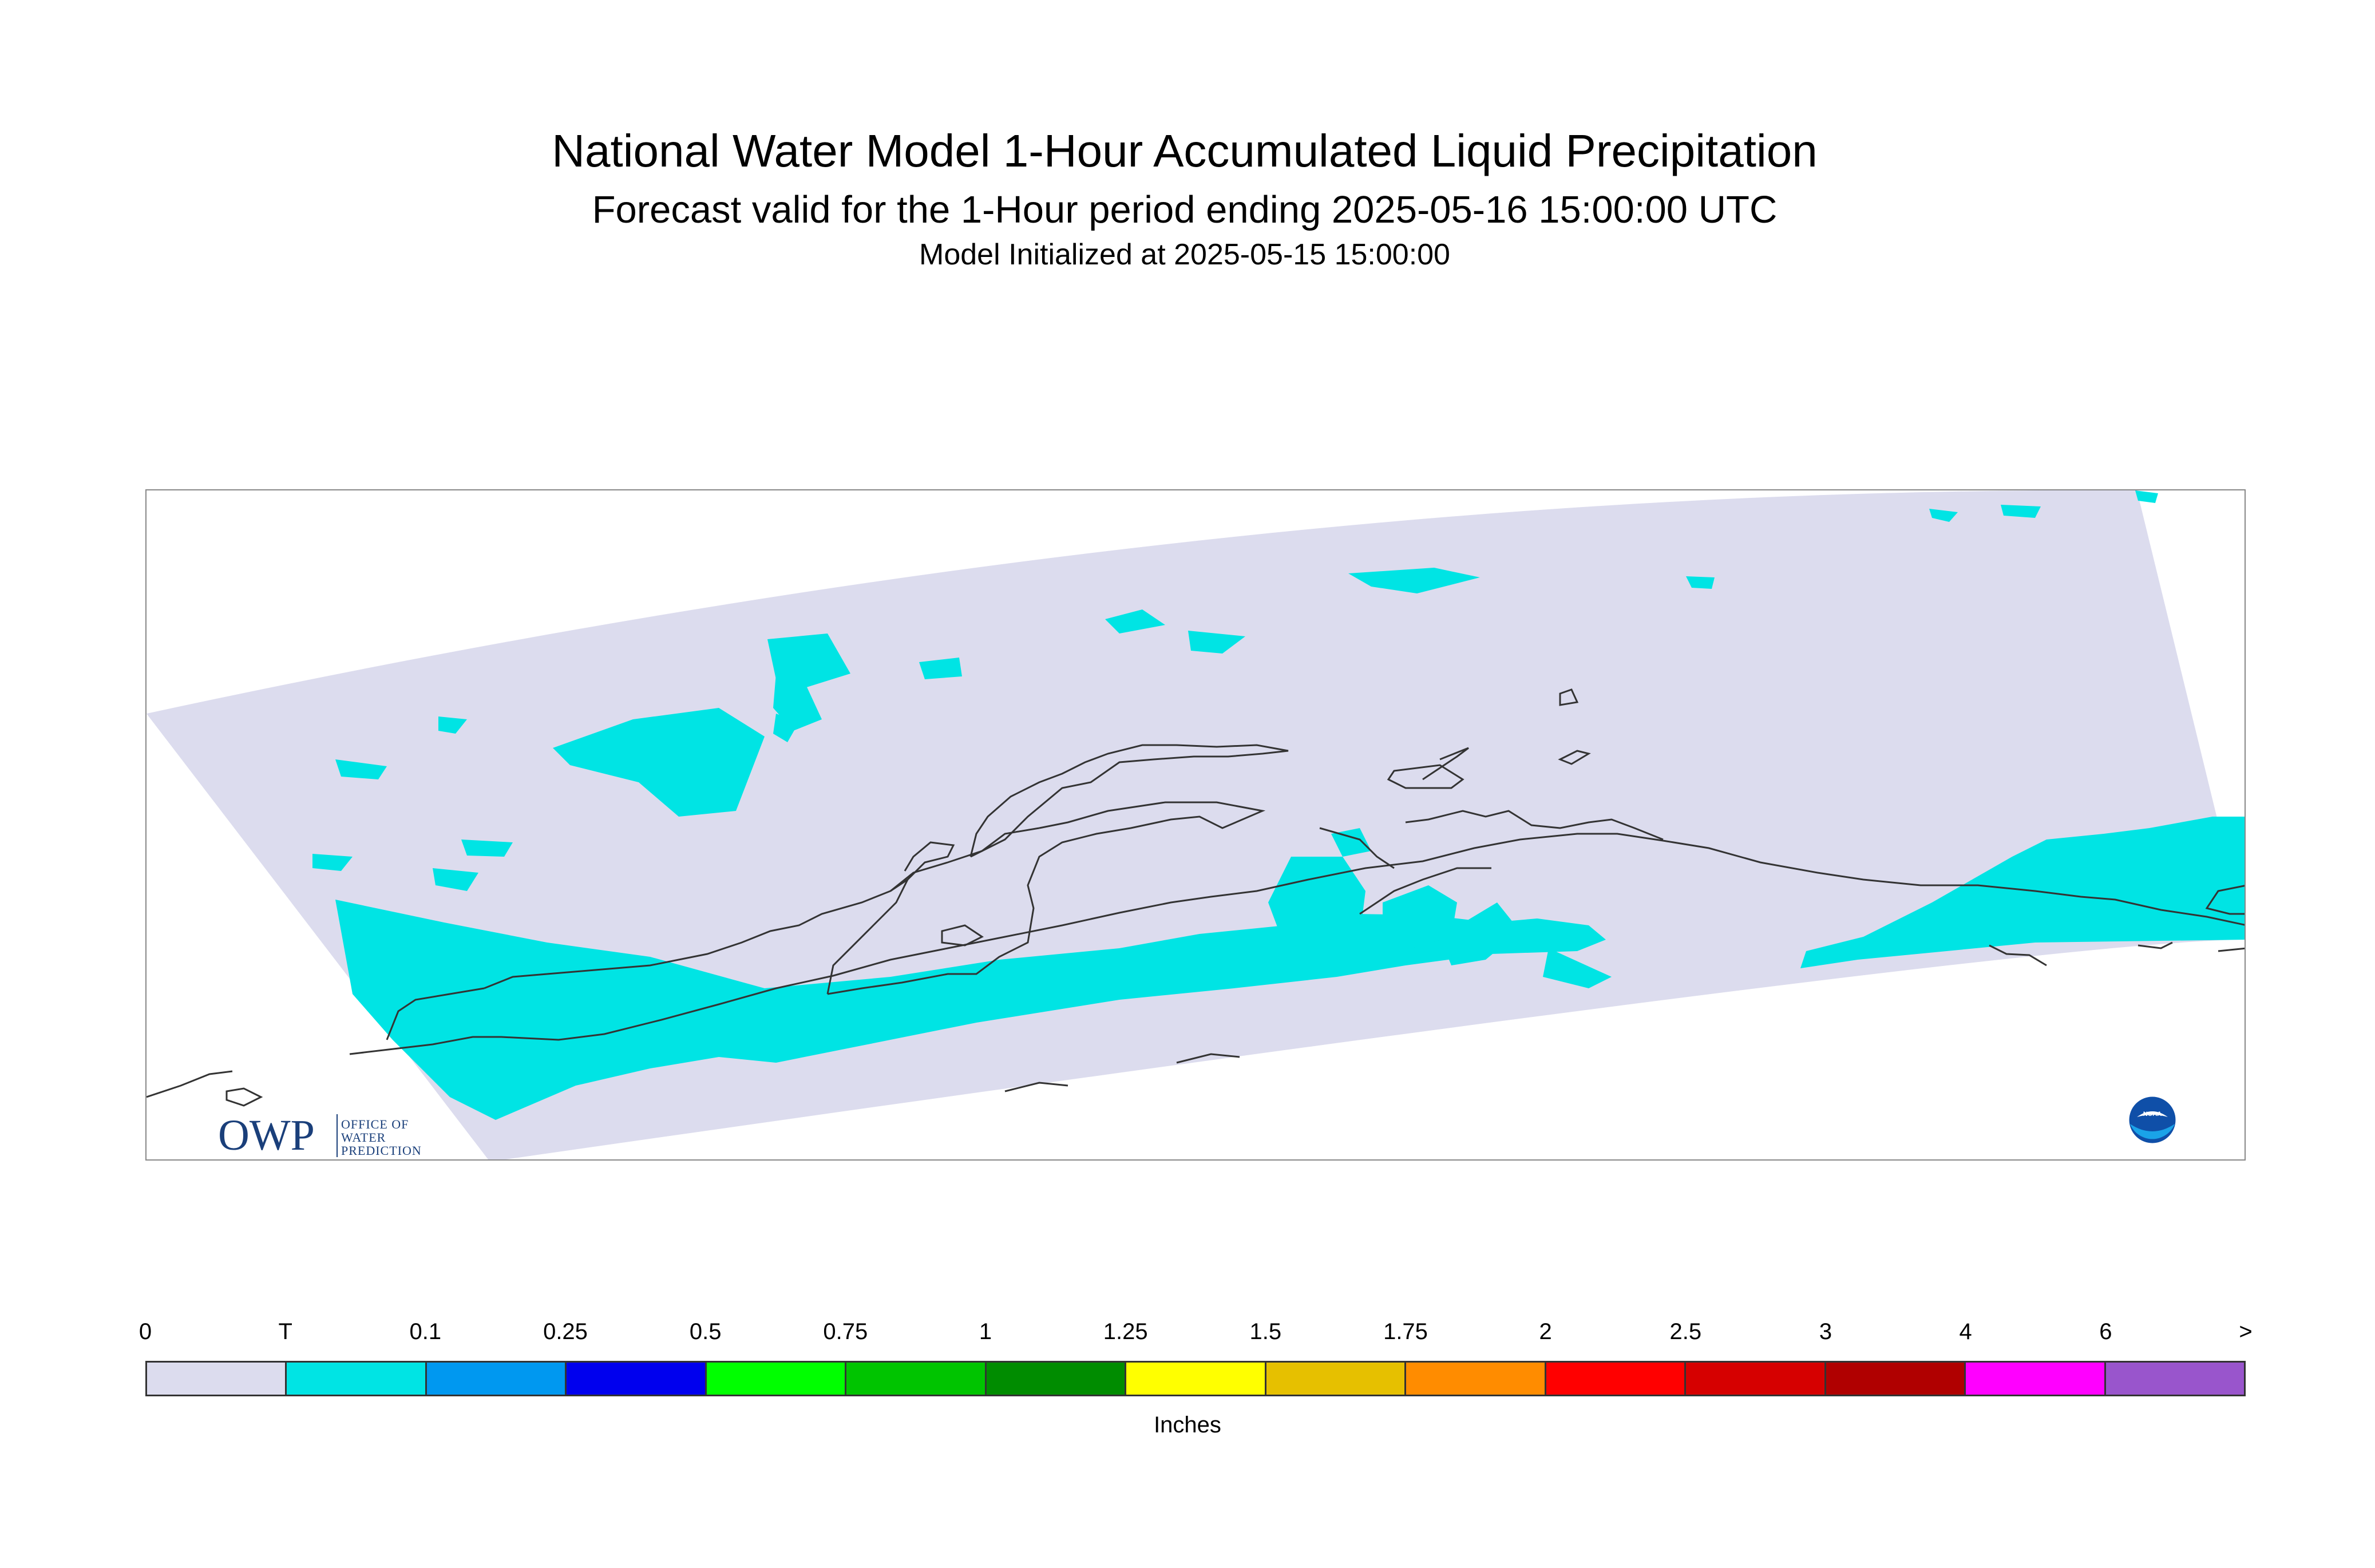 This screenshot has height=1568, width=2375. Describe the element at coordinates (565, 1331) in the screenshot. I see `colorbar-tick-label: 0.25` at that location.